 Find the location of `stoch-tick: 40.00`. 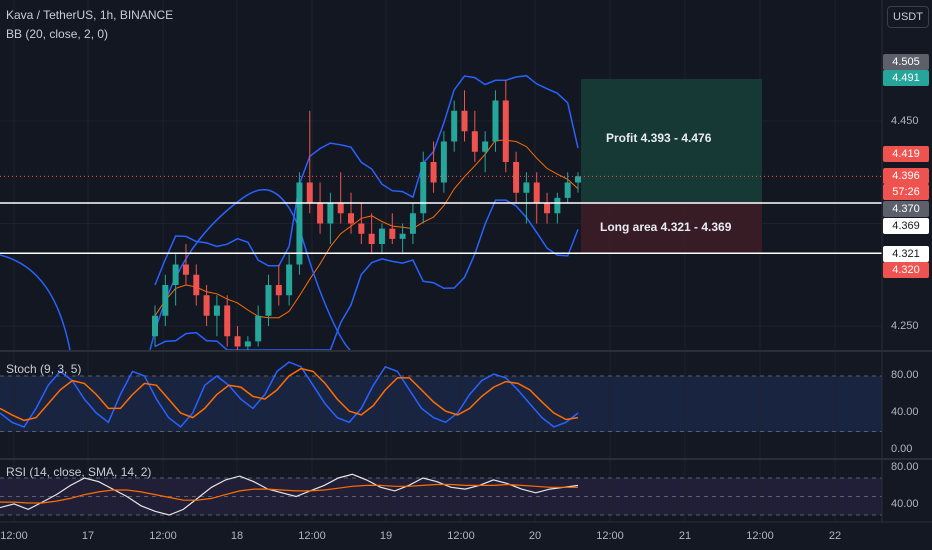

stoch-tick: 40.00 is located at coordinates (905, 412).